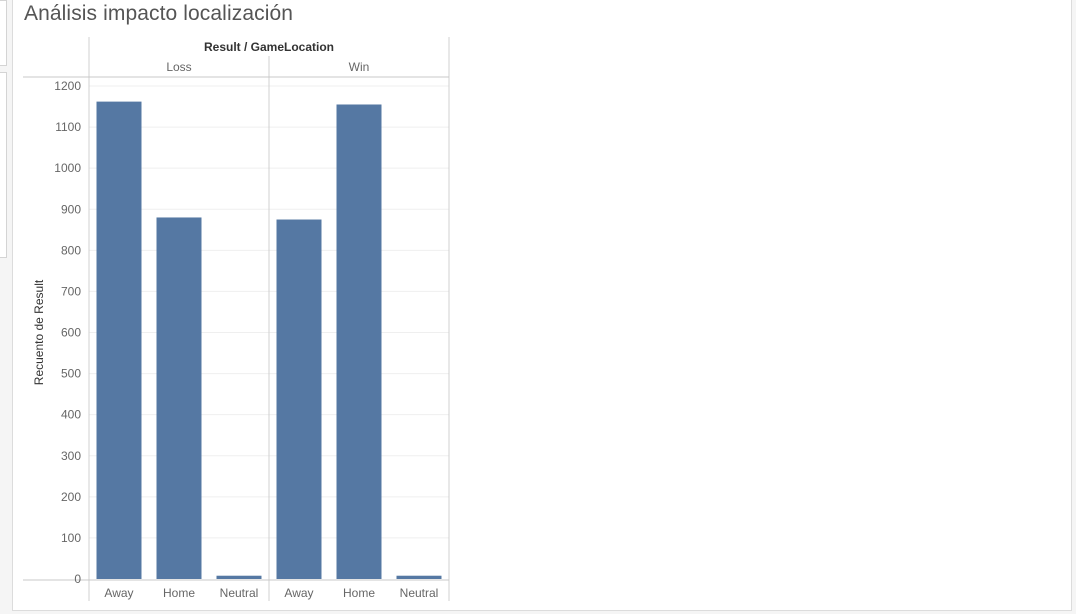  What do you see at coordinates (4, 307) in the screenshot?
I see `left-rail` at bounding box center [4, 307].